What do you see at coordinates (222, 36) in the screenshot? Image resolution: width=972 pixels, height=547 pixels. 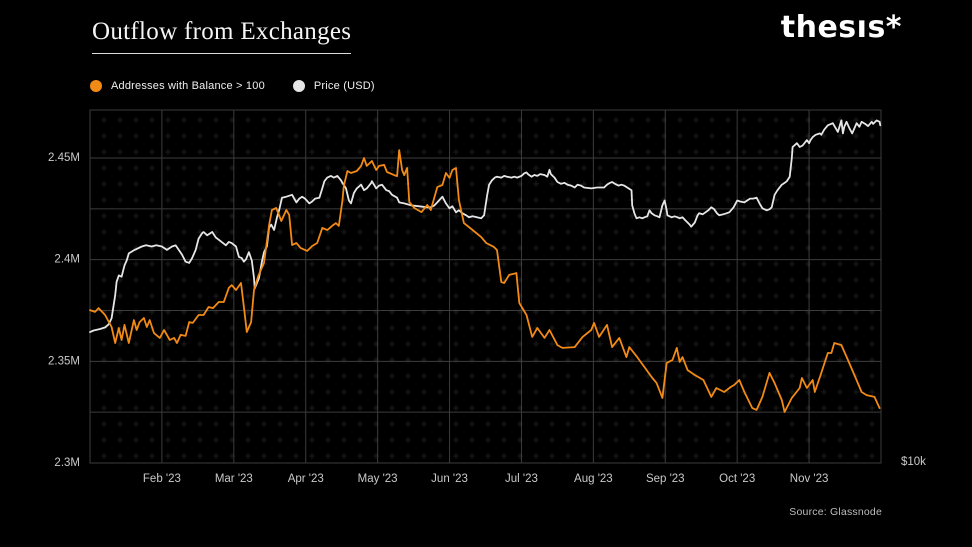 I see `page-title: Outflow from Exchanges` at bounding box center [222, 36].